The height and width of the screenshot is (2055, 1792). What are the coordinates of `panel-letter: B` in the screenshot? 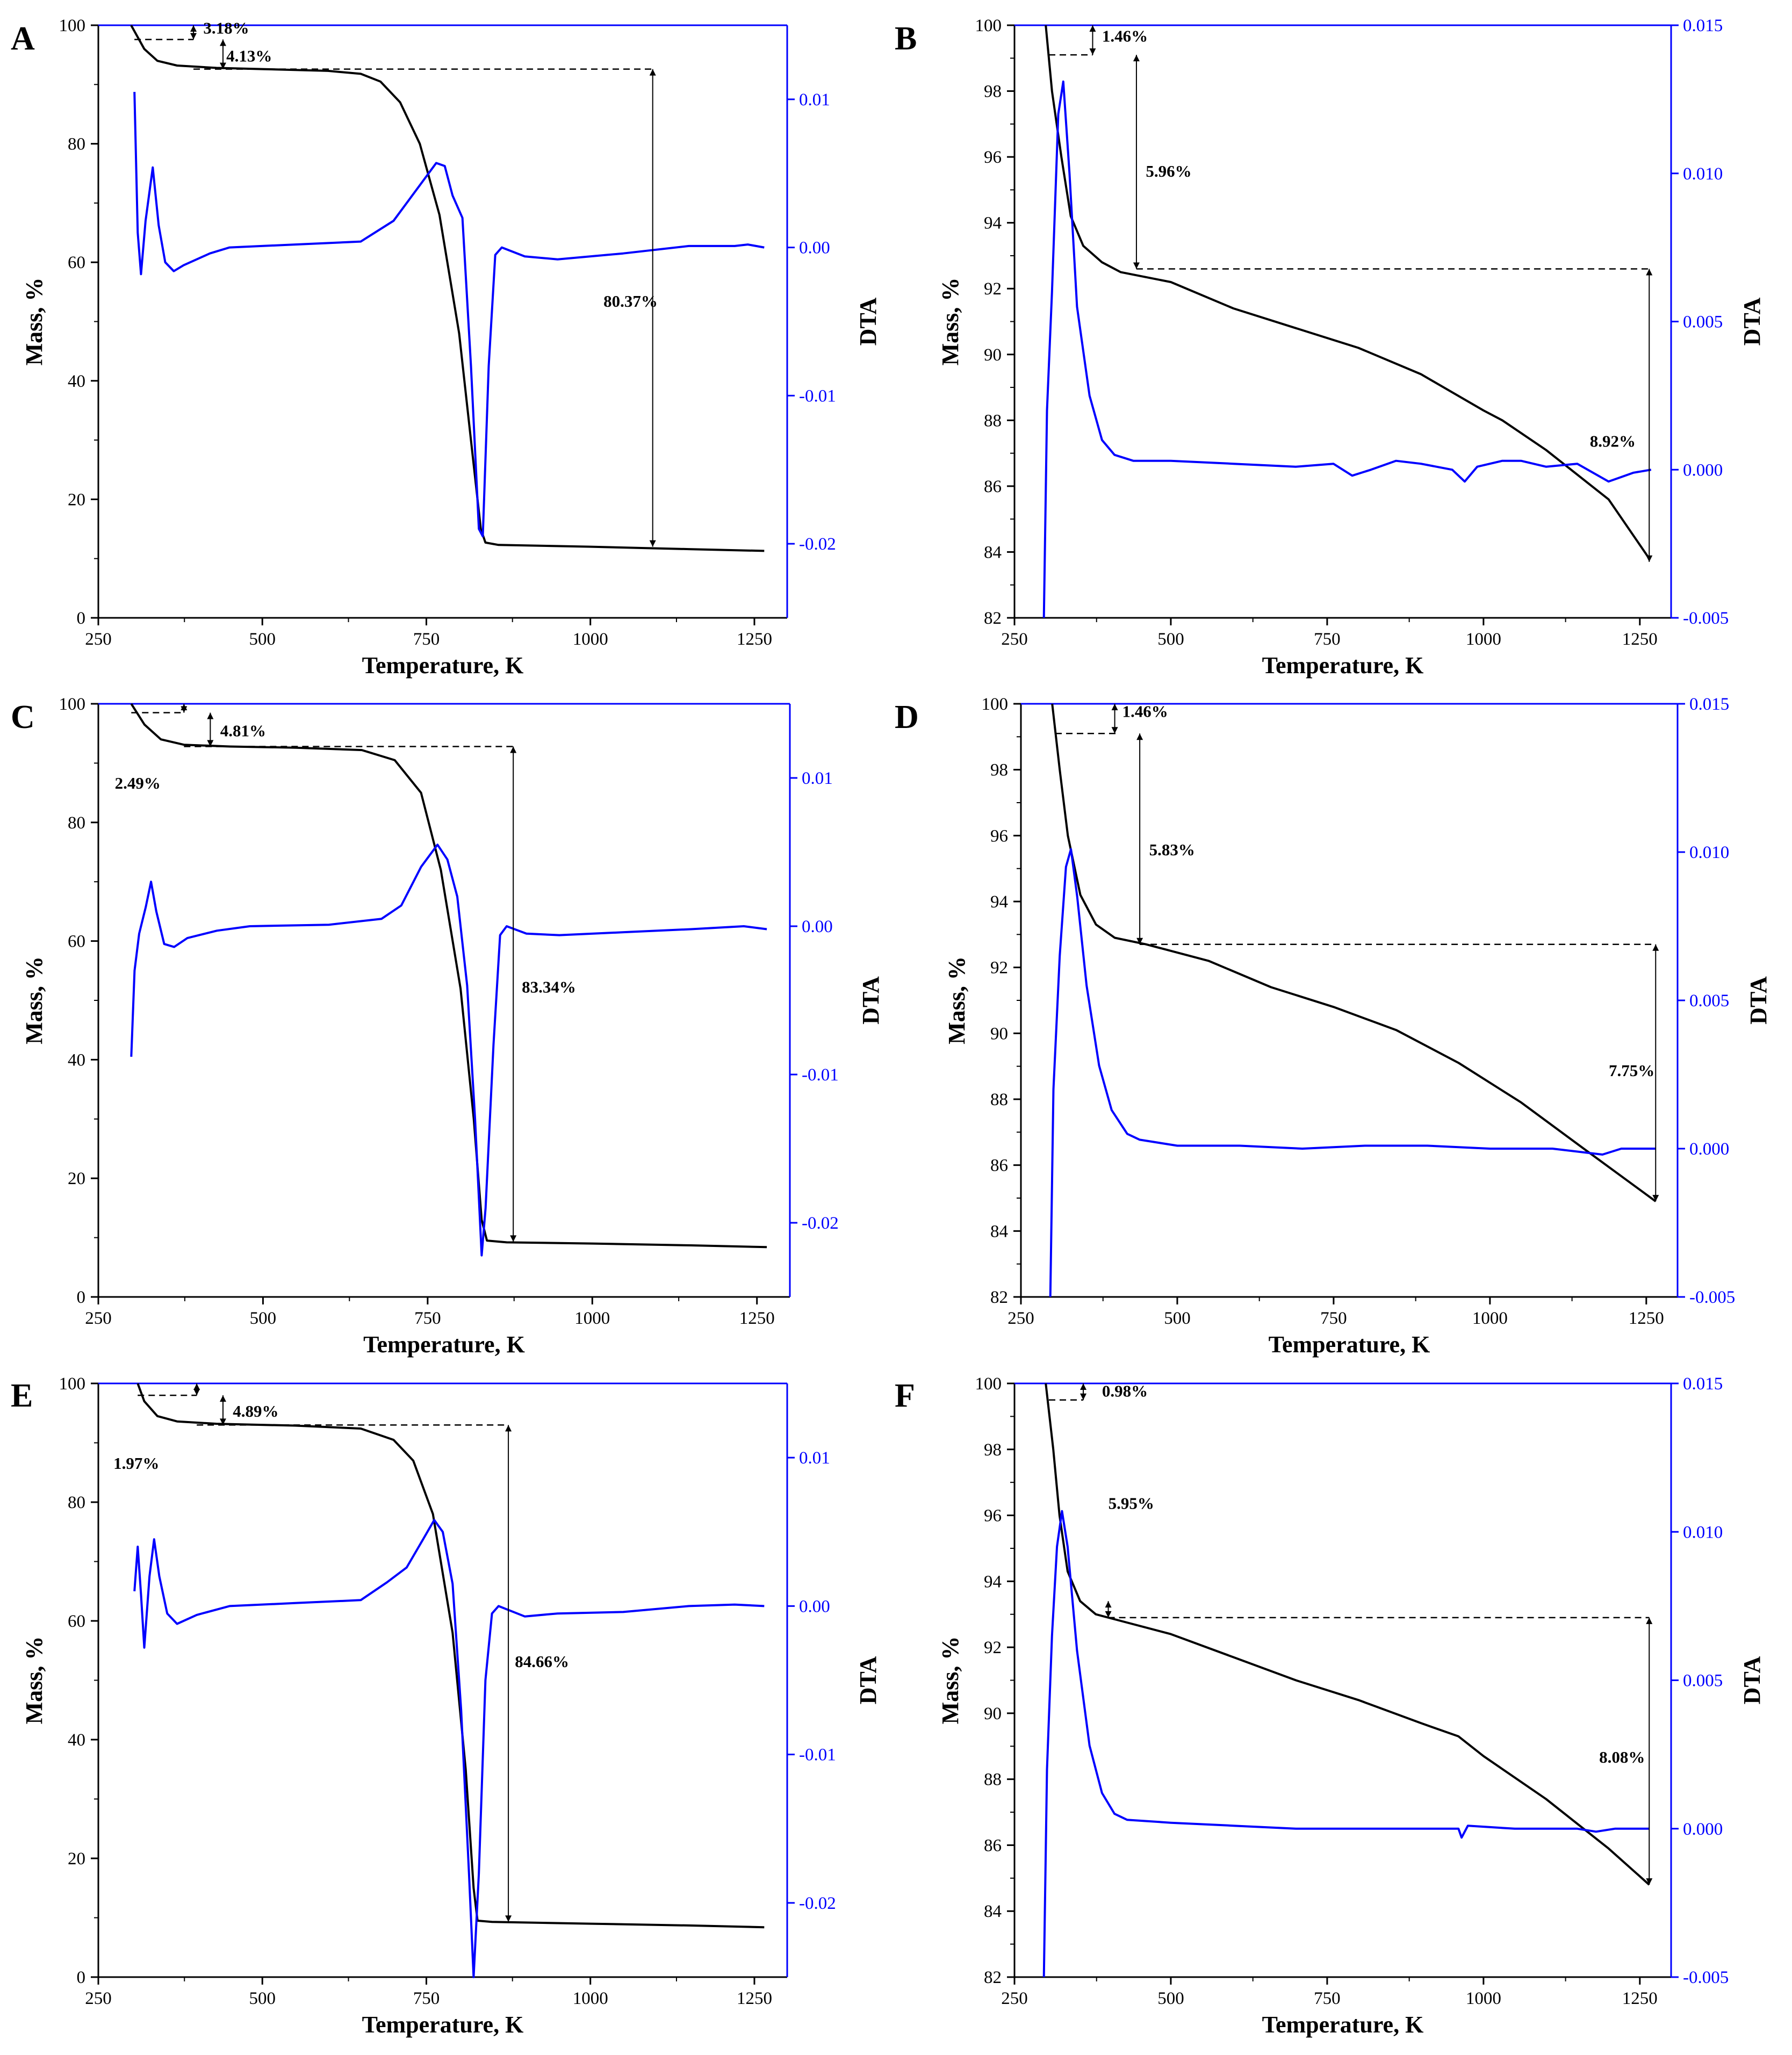 It's located at (906, 38).